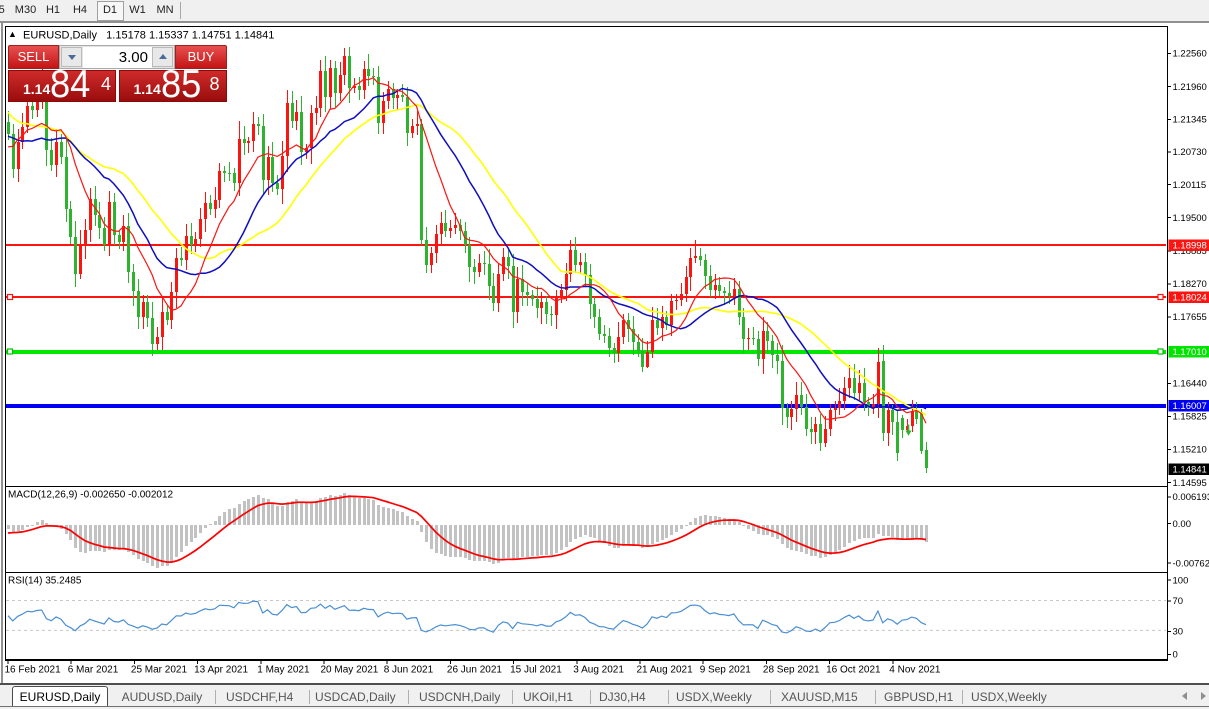  I want to click on svg-text: 3 Aug 2021, so click(598, 670).